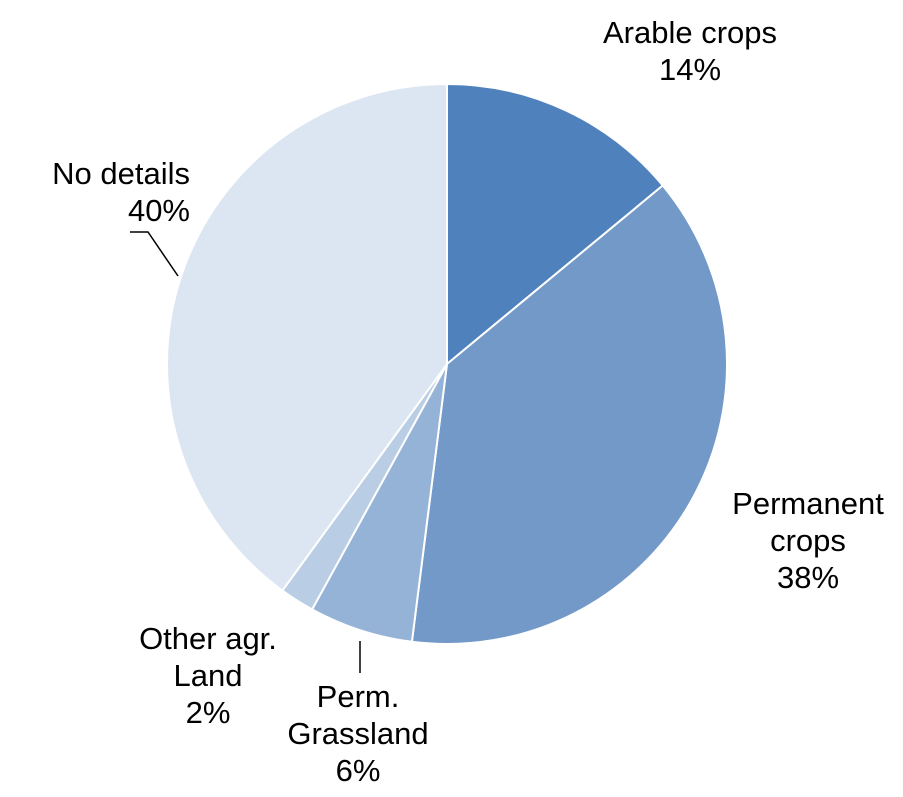  Describe the element at coordinates (808, 577) in the screenshot. I see `value-label: 38%` at that location.